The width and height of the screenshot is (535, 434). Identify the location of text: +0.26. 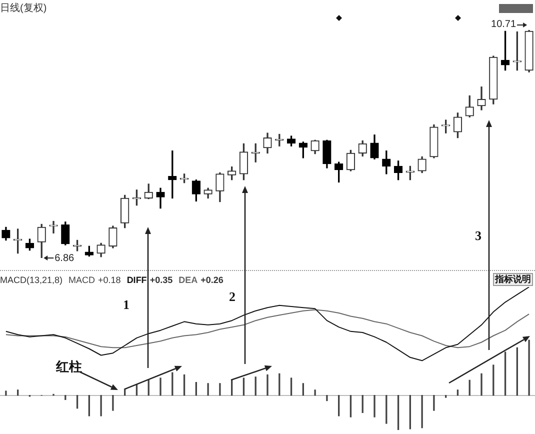
(212, 280).